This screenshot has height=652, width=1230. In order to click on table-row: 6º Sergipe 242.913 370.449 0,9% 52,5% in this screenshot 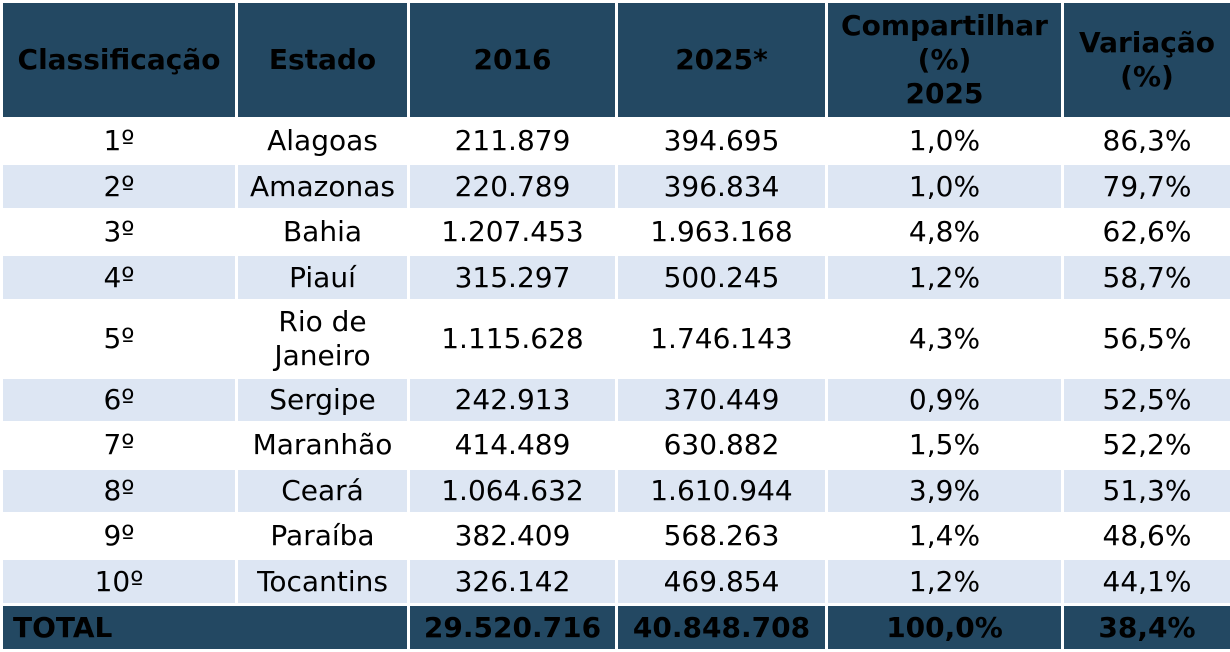, I will do `click(615, 400)`.